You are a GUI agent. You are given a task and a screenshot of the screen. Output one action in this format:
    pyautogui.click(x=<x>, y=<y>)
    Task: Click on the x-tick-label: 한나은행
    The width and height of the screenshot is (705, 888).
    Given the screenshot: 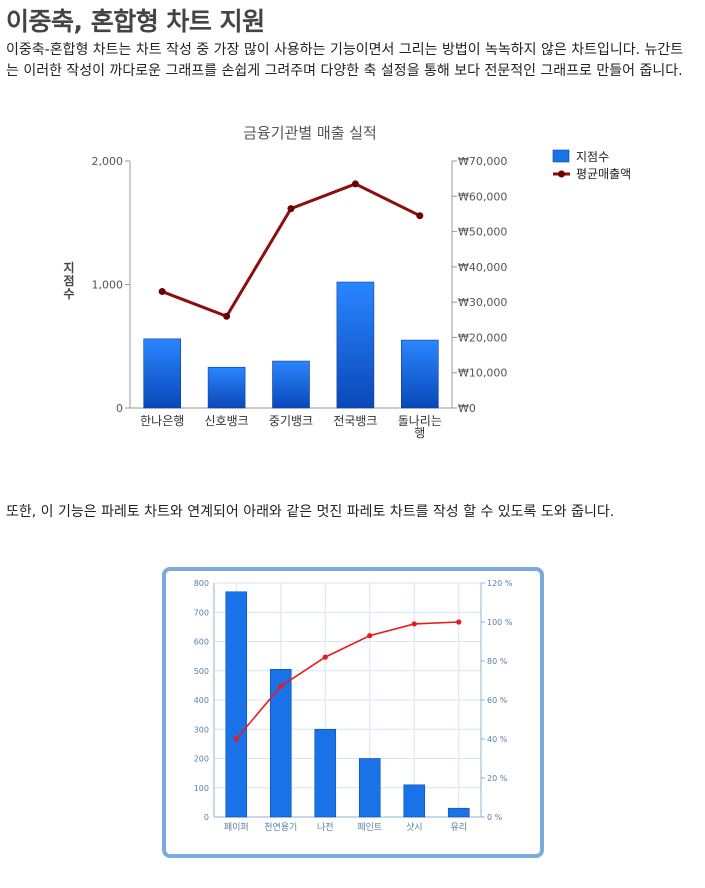 What is the action you would take?
    pyautogui.click(x=162, y=420)
    